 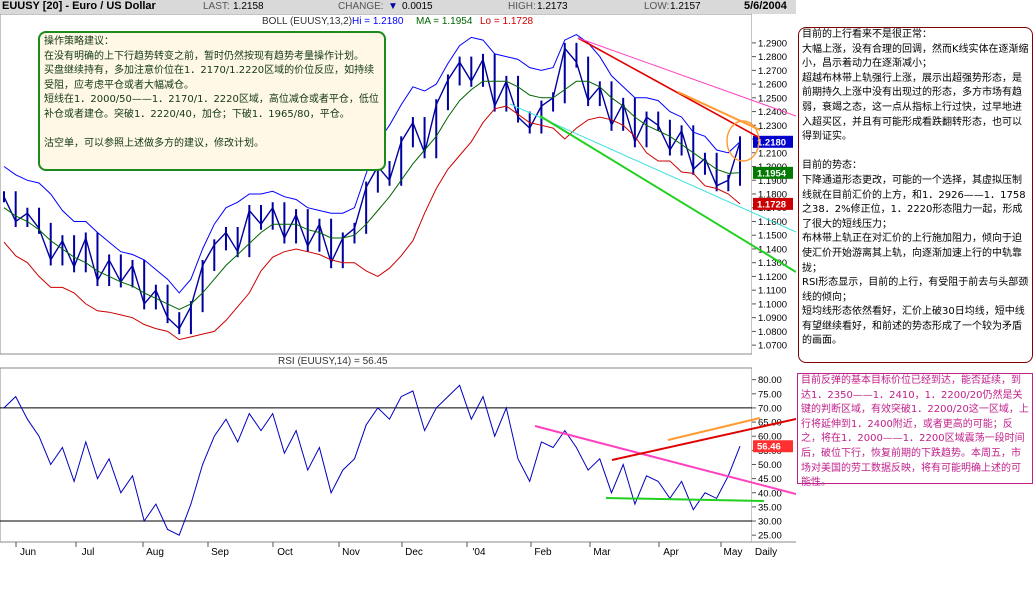 What do you see at coordinates (28, 552) in the screenshot?
I see `x-tick-label: Jun` at bounding box center [28, 552].